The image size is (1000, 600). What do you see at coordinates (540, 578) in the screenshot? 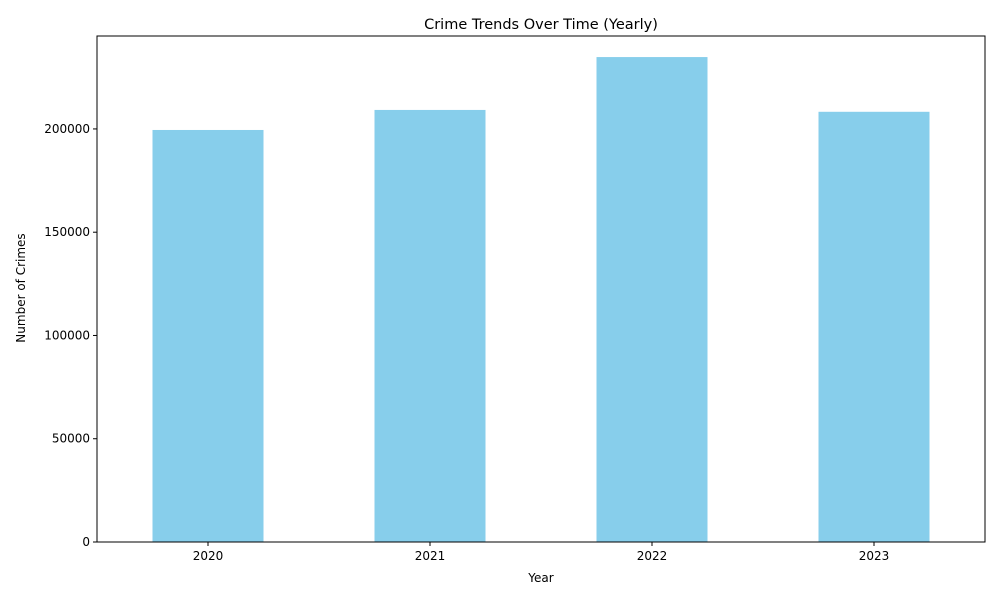
I see `x-axis-label: Year` at bounding box center [540, 578].